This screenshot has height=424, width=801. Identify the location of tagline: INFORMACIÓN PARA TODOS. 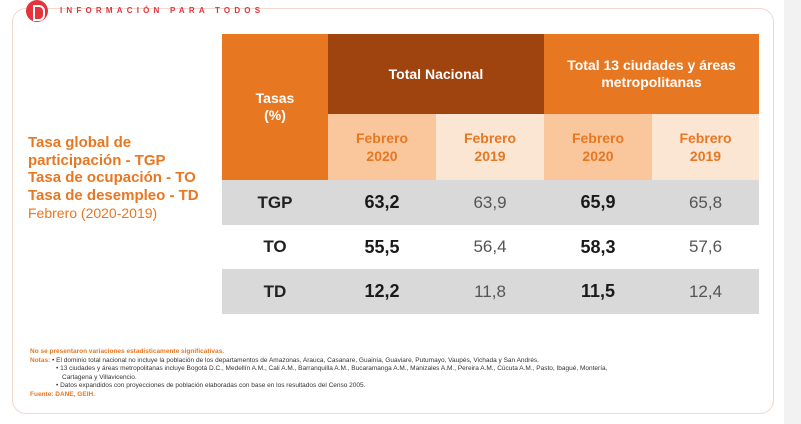
(162, 10).